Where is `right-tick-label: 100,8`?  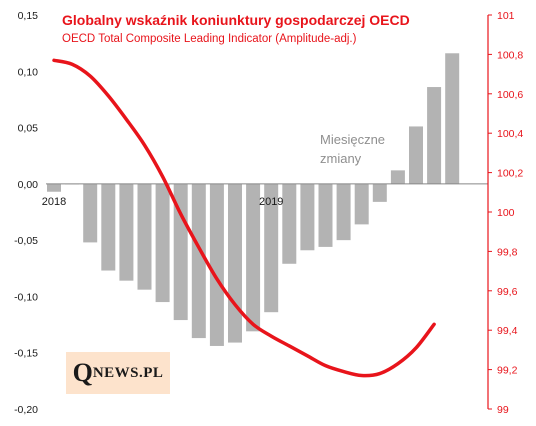
right-tick-label: 100,8 is located at coordinates (510, 55).